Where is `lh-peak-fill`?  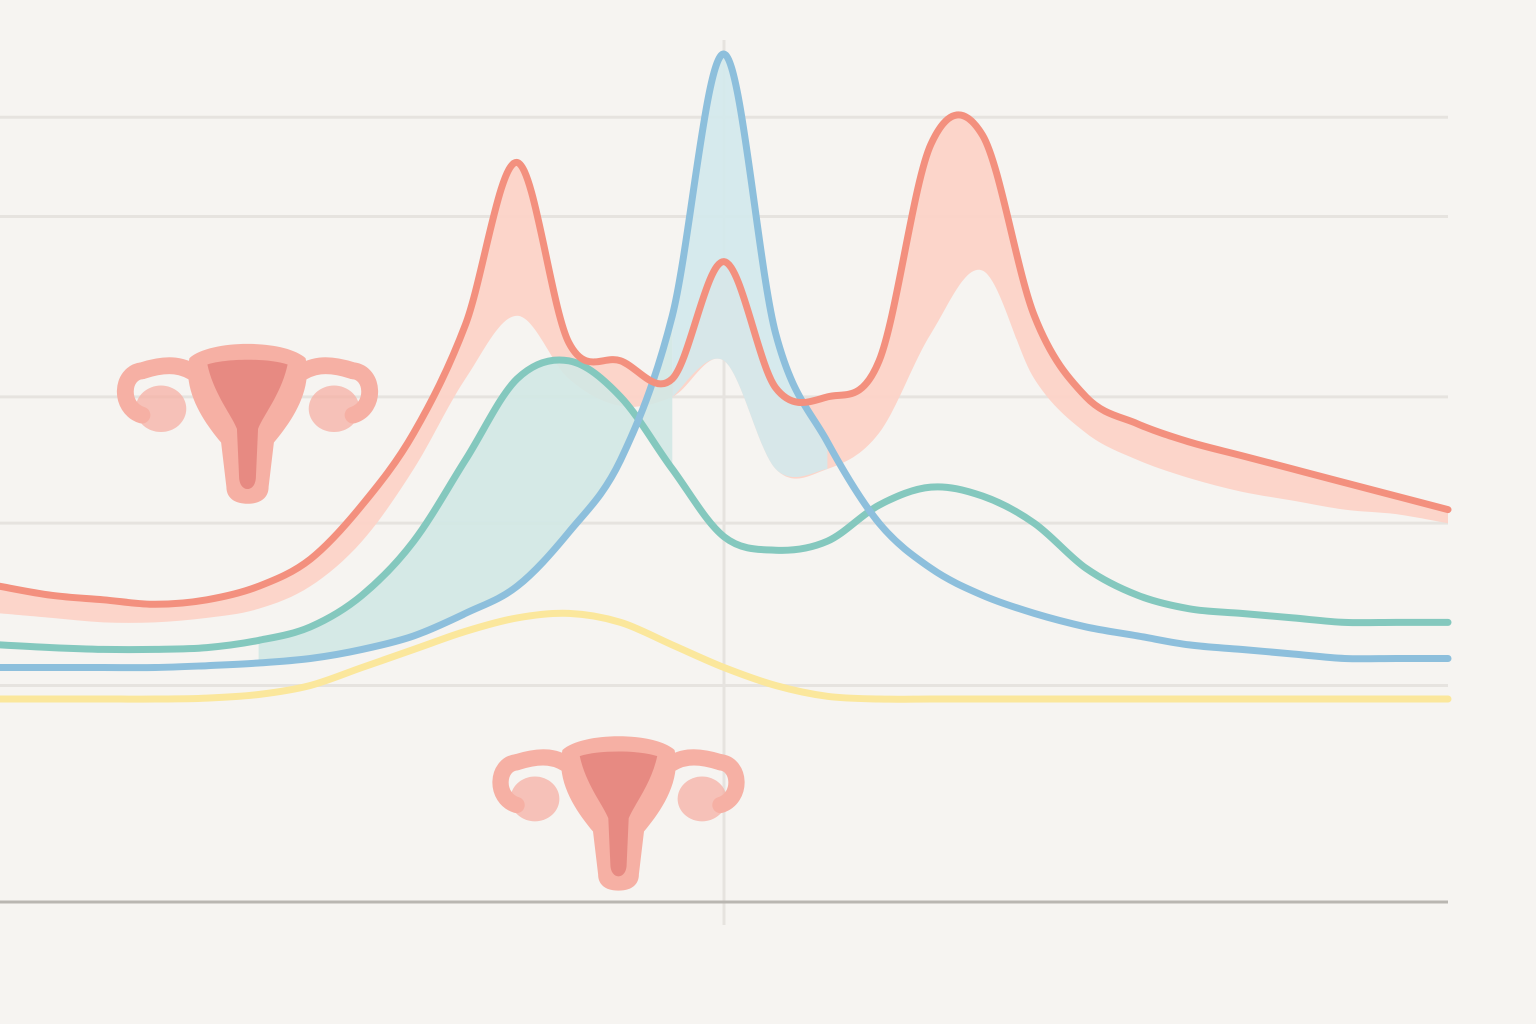 lh-peak-fill is located at coordinates (750, 266).